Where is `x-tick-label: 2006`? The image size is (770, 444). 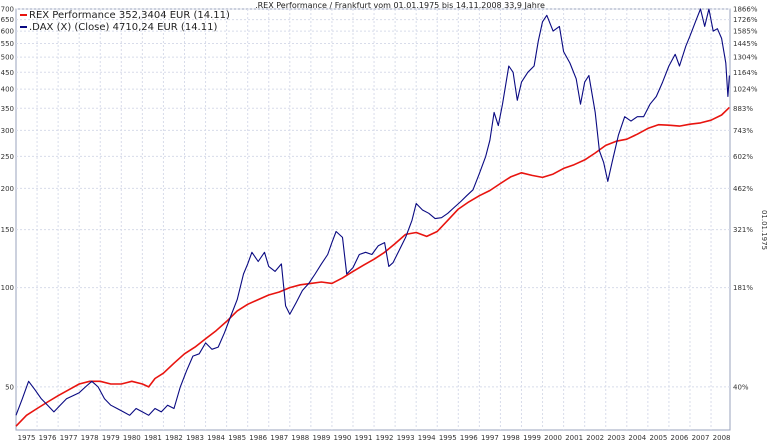
x-tick-label: 2006 is located at coordinates (680, 438).